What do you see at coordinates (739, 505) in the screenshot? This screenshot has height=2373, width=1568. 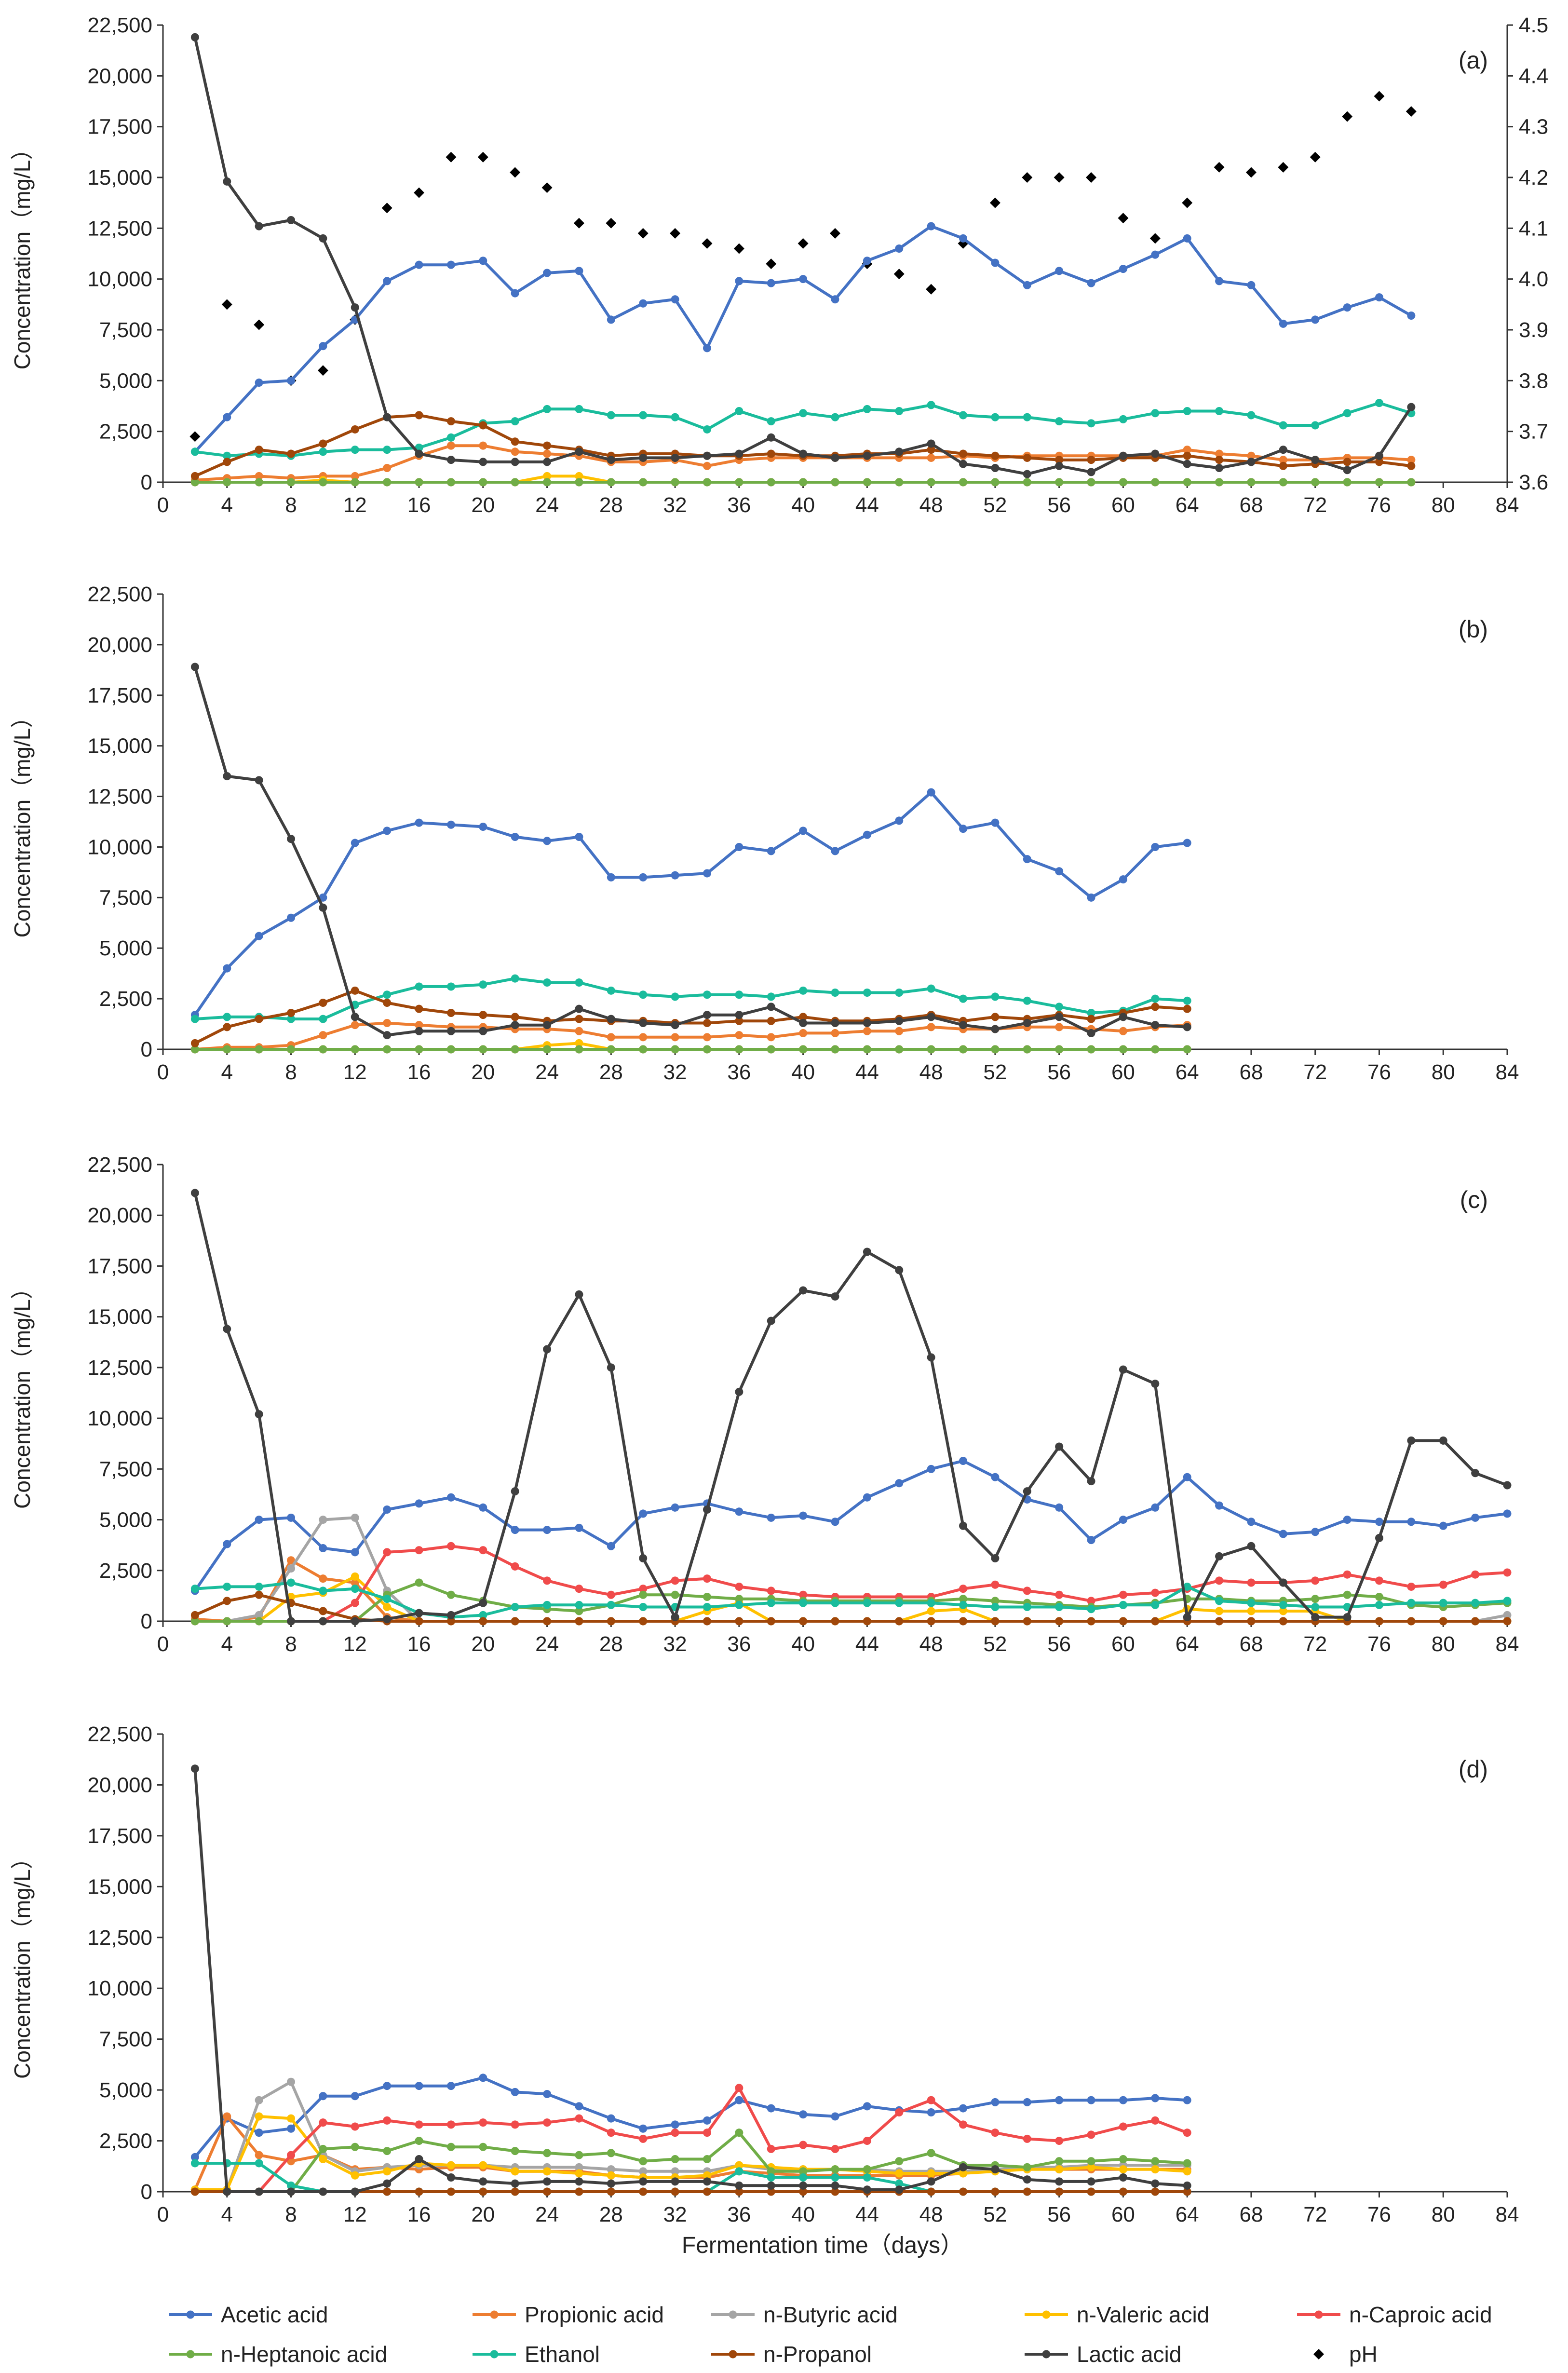 I see `x-tick-label: 36` at bounding box center [739, 505].